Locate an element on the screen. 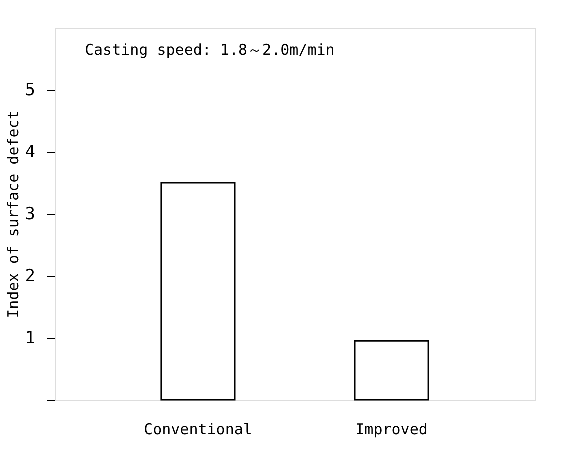 This screenshot has width=587, height=452. y-tick-label: 3 is located at coordinates (30, 214).